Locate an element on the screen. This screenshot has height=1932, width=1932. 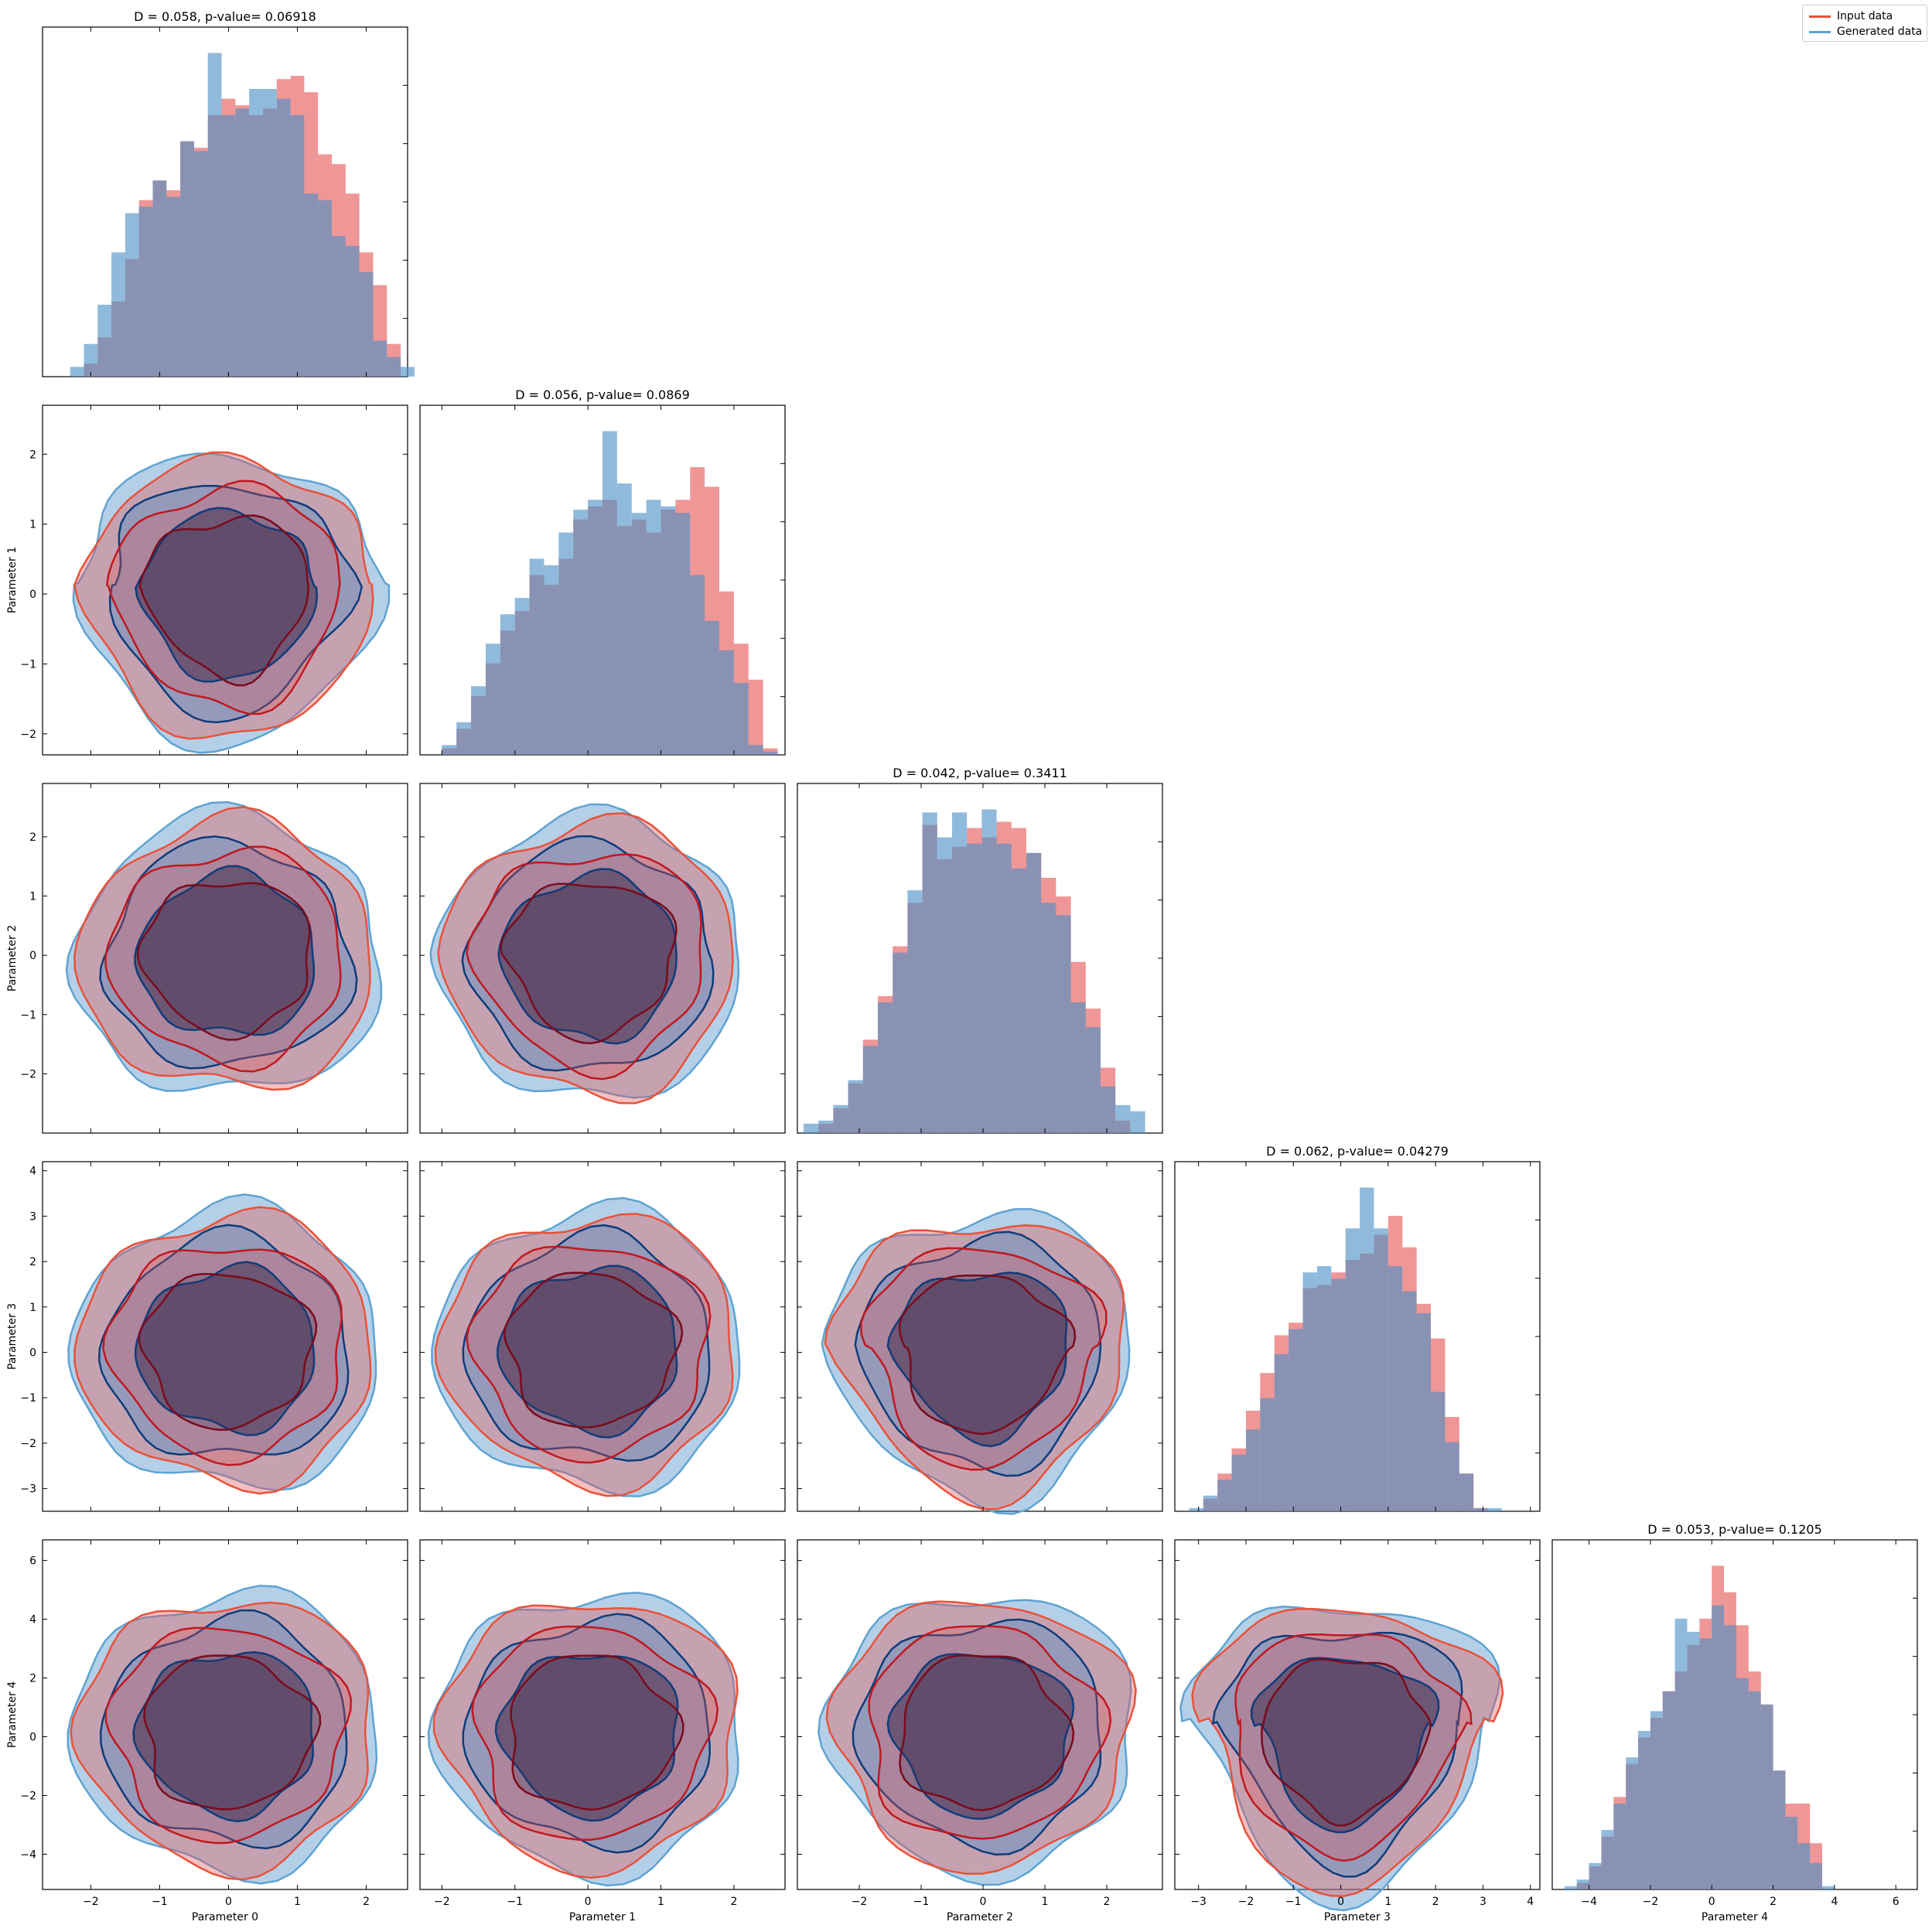
legend-item-generated: Generated data is located at coordinates (1865, 31).